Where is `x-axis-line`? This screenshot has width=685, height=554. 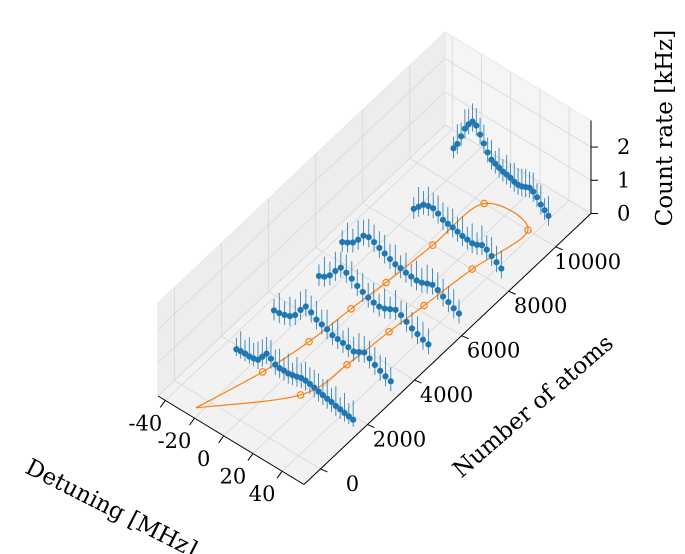
x-axis-line is located at coordinates (231, 440).